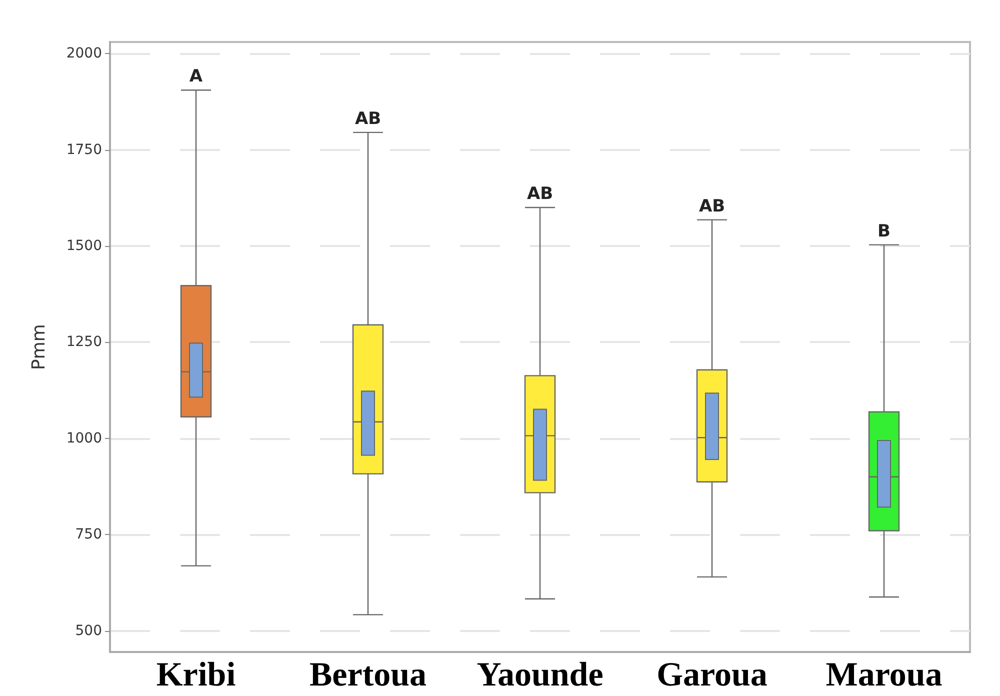 This screenshot has height=696, width=1000. What do you see at coordinates (39, 347) in the screenshot?
I see `y-axis-title: Pmm` at bounding box center [39, 347].